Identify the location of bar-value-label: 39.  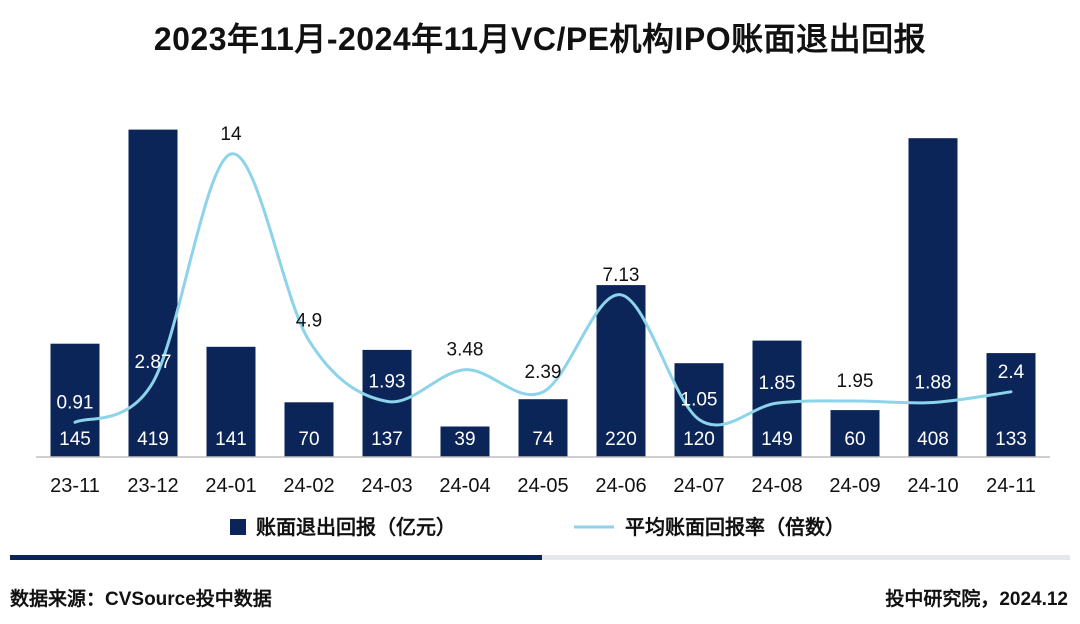
(464, 439).